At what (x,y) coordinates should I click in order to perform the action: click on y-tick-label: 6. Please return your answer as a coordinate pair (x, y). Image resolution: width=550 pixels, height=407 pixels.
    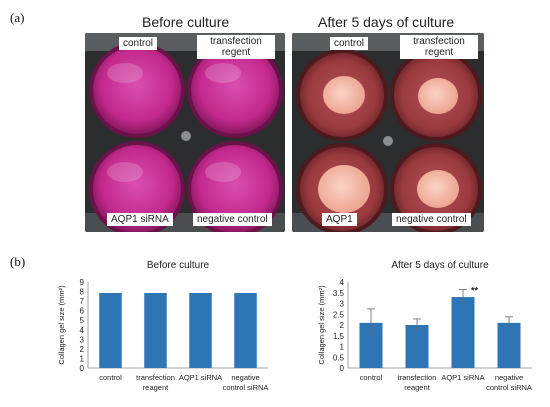
    Looking at the image, I should click on (82, 311).